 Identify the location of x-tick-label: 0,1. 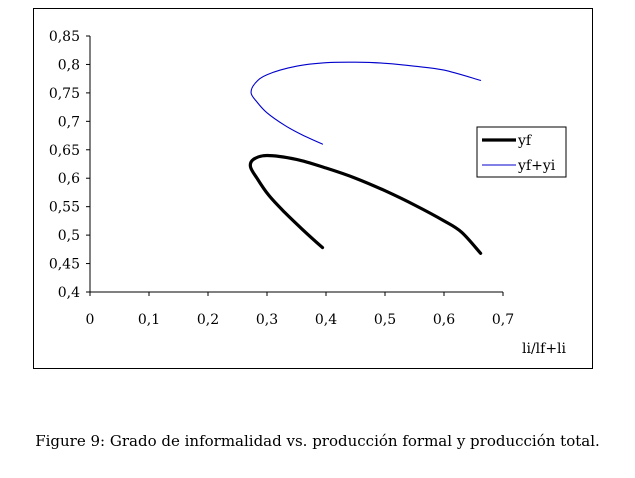
(149, 320).